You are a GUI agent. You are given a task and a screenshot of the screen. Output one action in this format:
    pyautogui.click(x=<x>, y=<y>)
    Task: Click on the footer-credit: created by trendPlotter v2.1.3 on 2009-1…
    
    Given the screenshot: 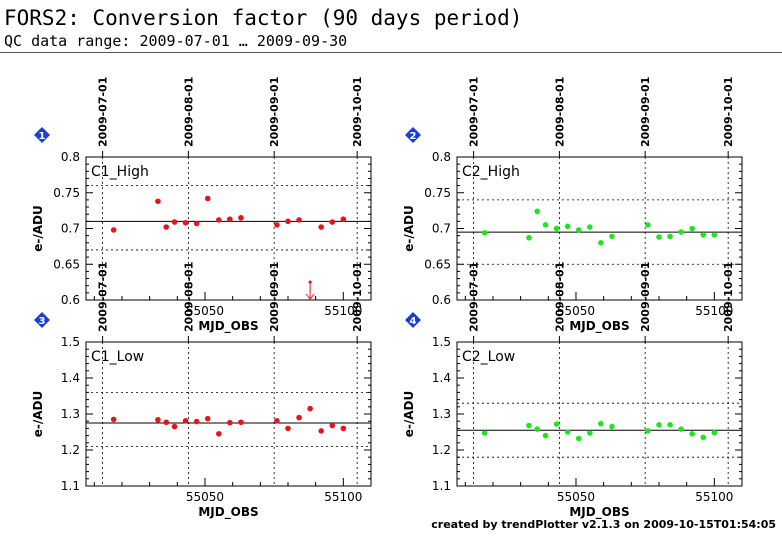 What is the action you would take?
    pyautogui.click(x=603, y=524)
    